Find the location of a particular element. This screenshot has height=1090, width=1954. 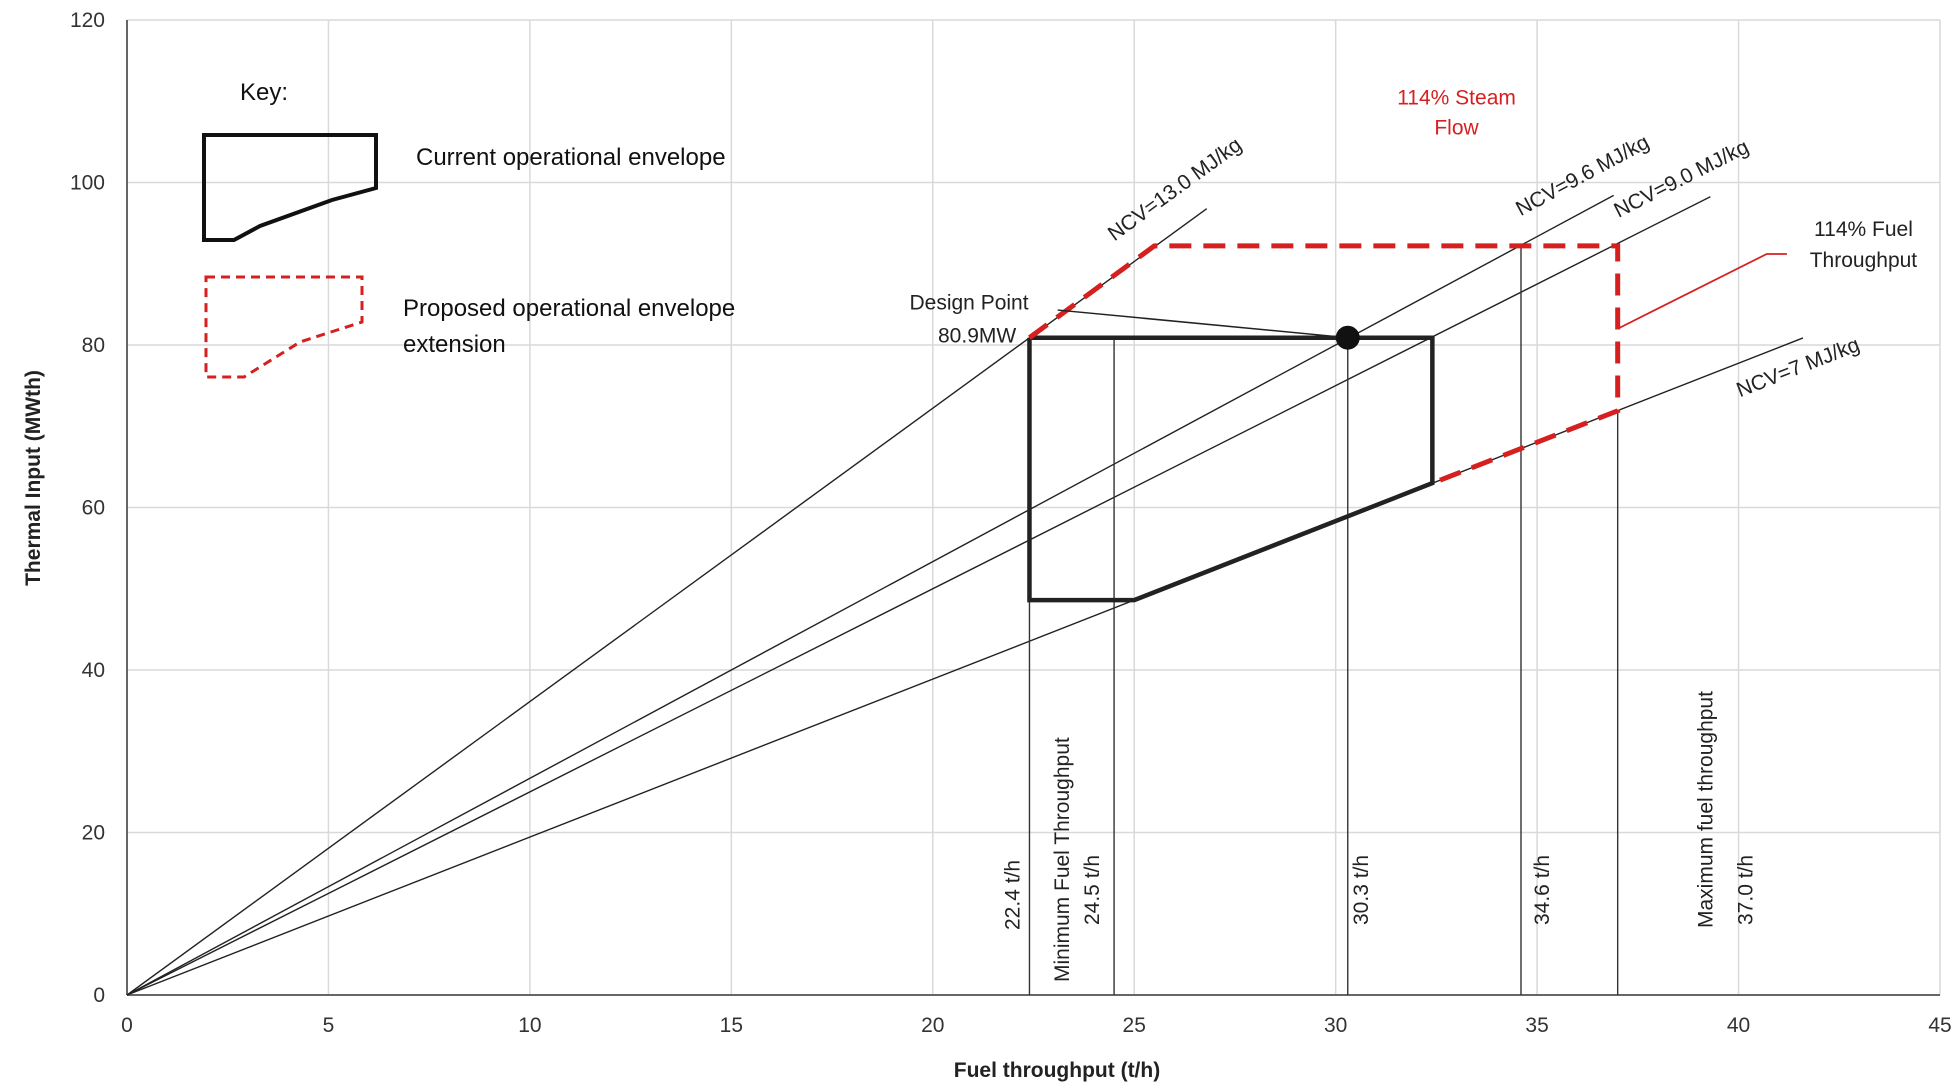

steam-flow-label: 114% Steam is located at coordinates (1456, 98).